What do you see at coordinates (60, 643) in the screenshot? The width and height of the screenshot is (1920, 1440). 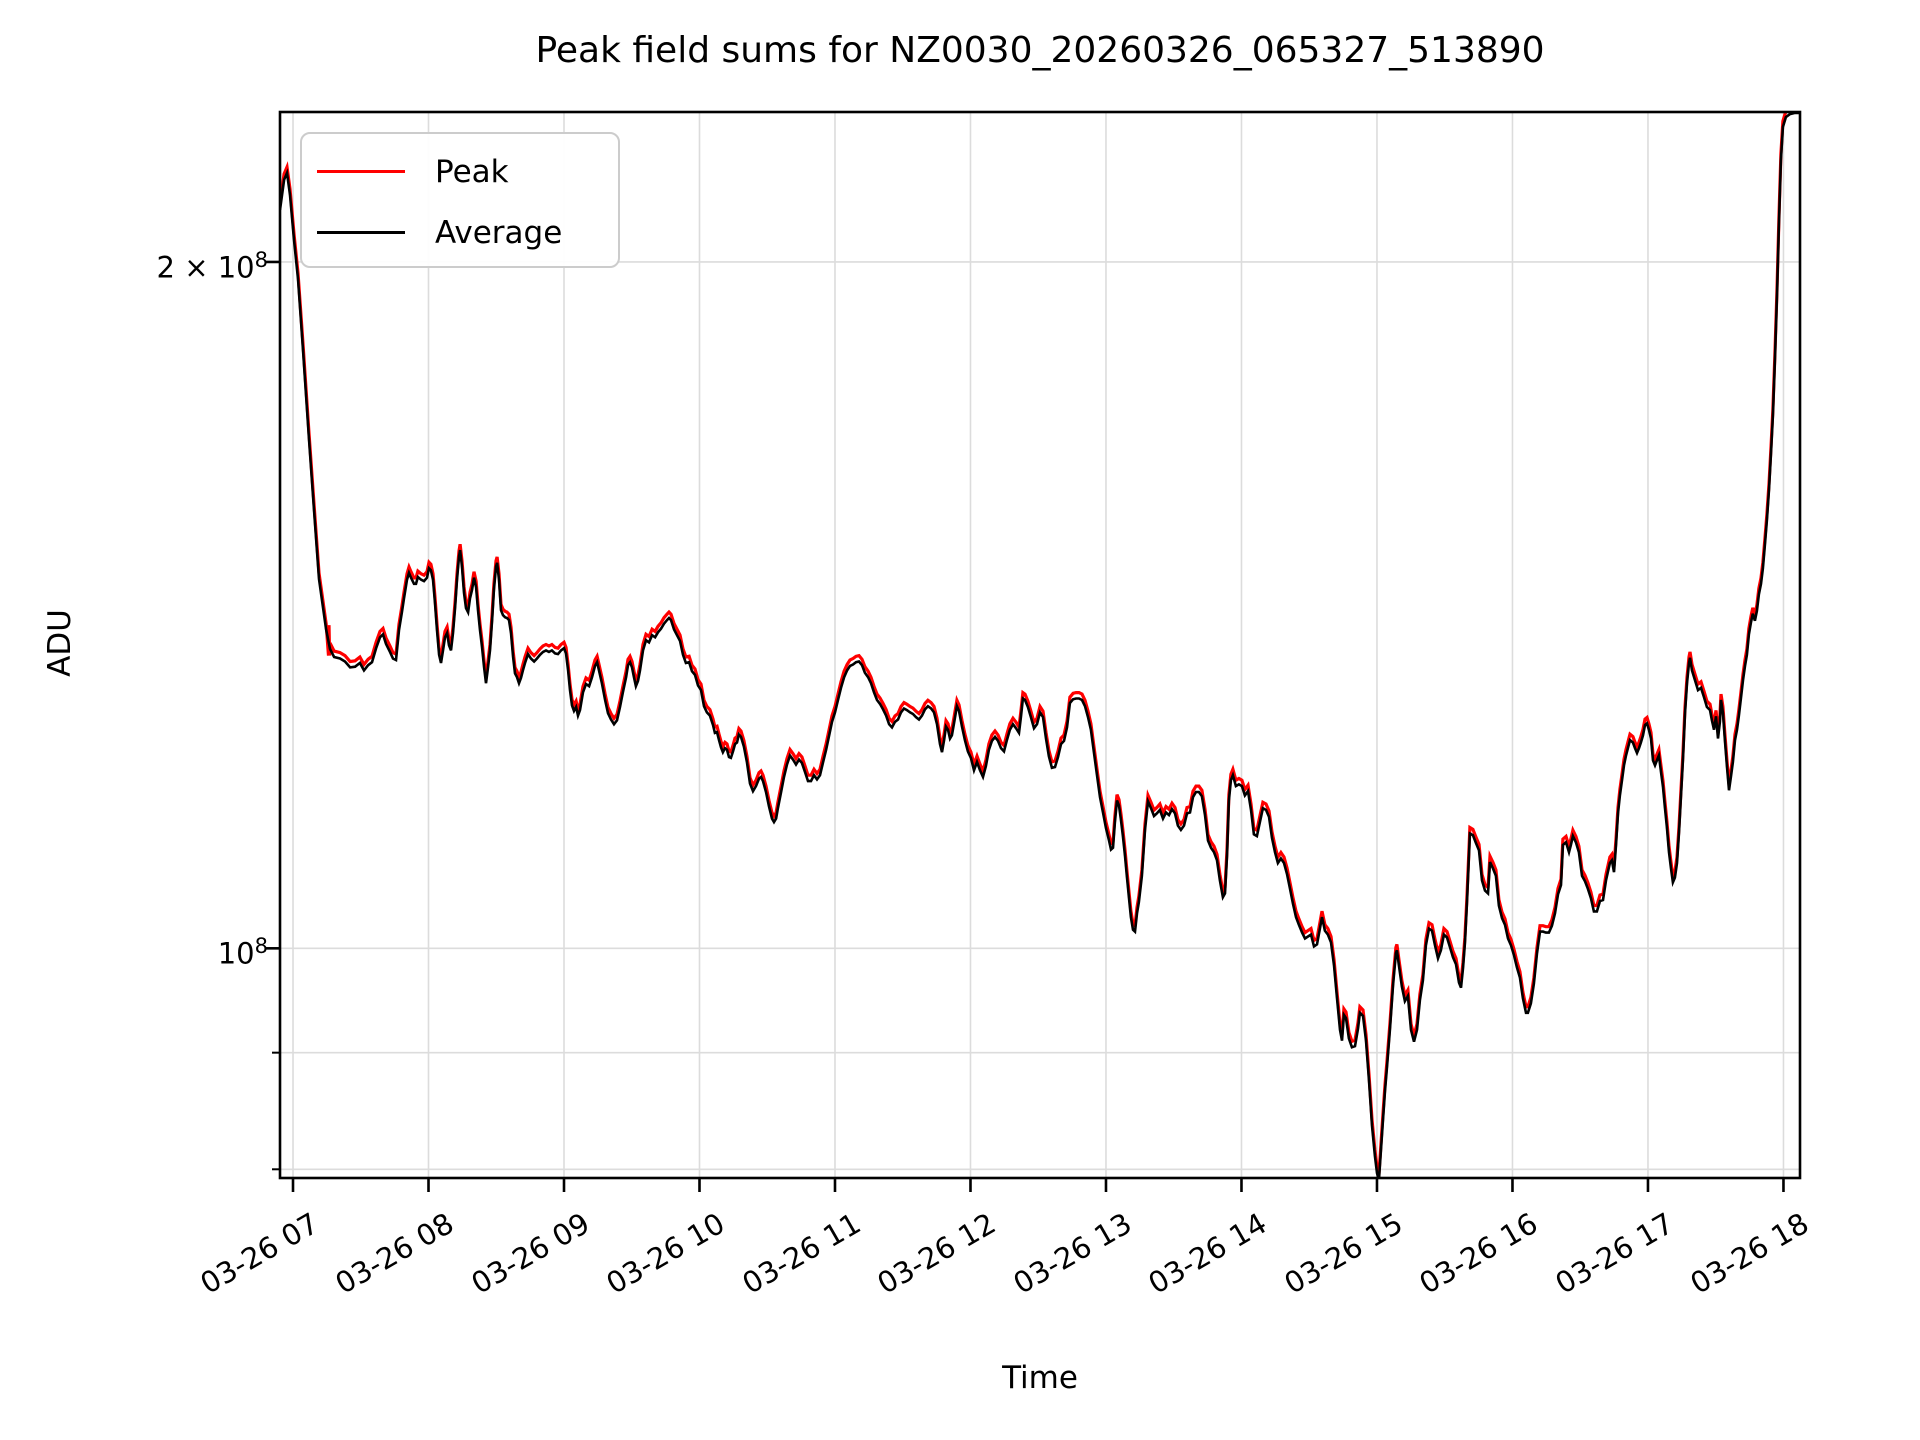 I see `y-axis-label: ADU` at bounding box center [60, 643].